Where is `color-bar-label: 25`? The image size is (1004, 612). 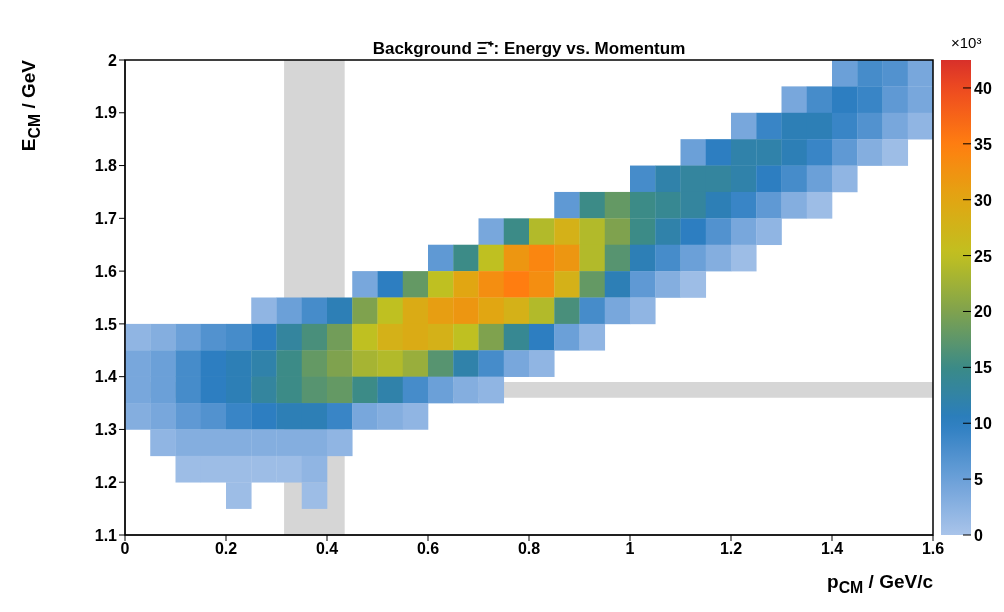 color-bar-label: 25 is located at coordinates (983, 256).